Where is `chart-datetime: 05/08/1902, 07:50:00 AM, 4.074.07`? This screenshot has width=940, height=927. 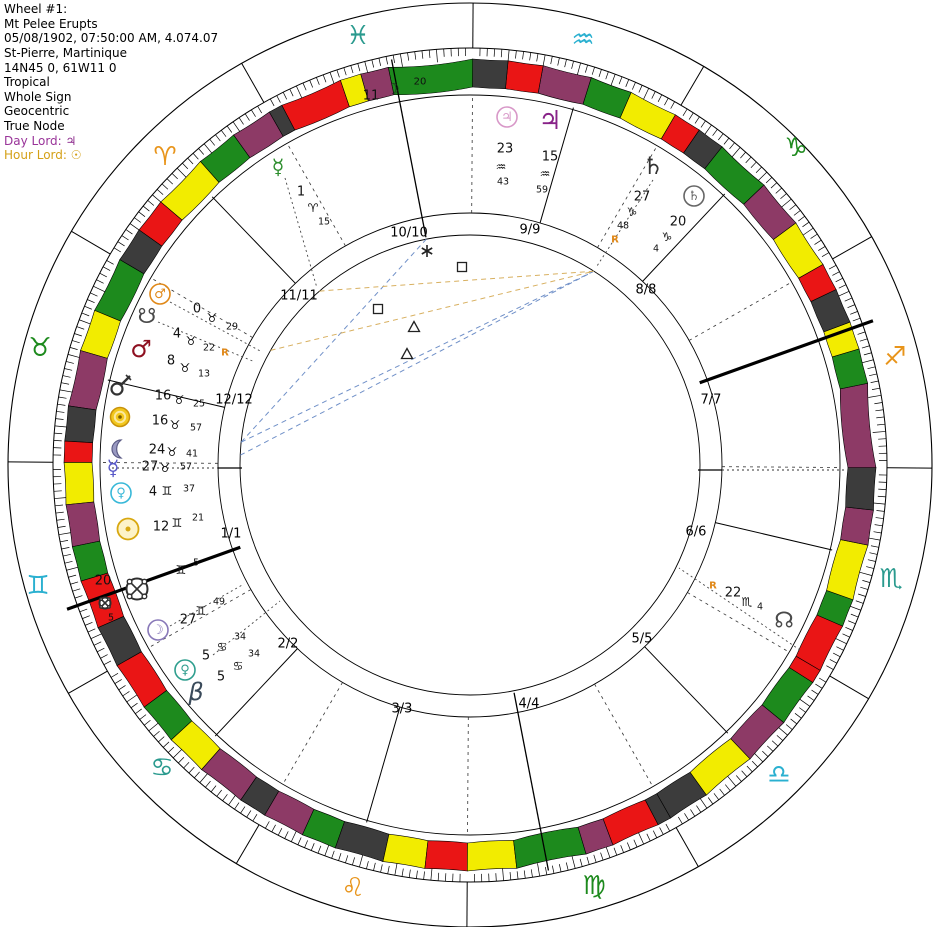 chart-datetime: 05/08/1902, 07:50:00 AM, 4.074.07 is located at coordinates (111, 38).